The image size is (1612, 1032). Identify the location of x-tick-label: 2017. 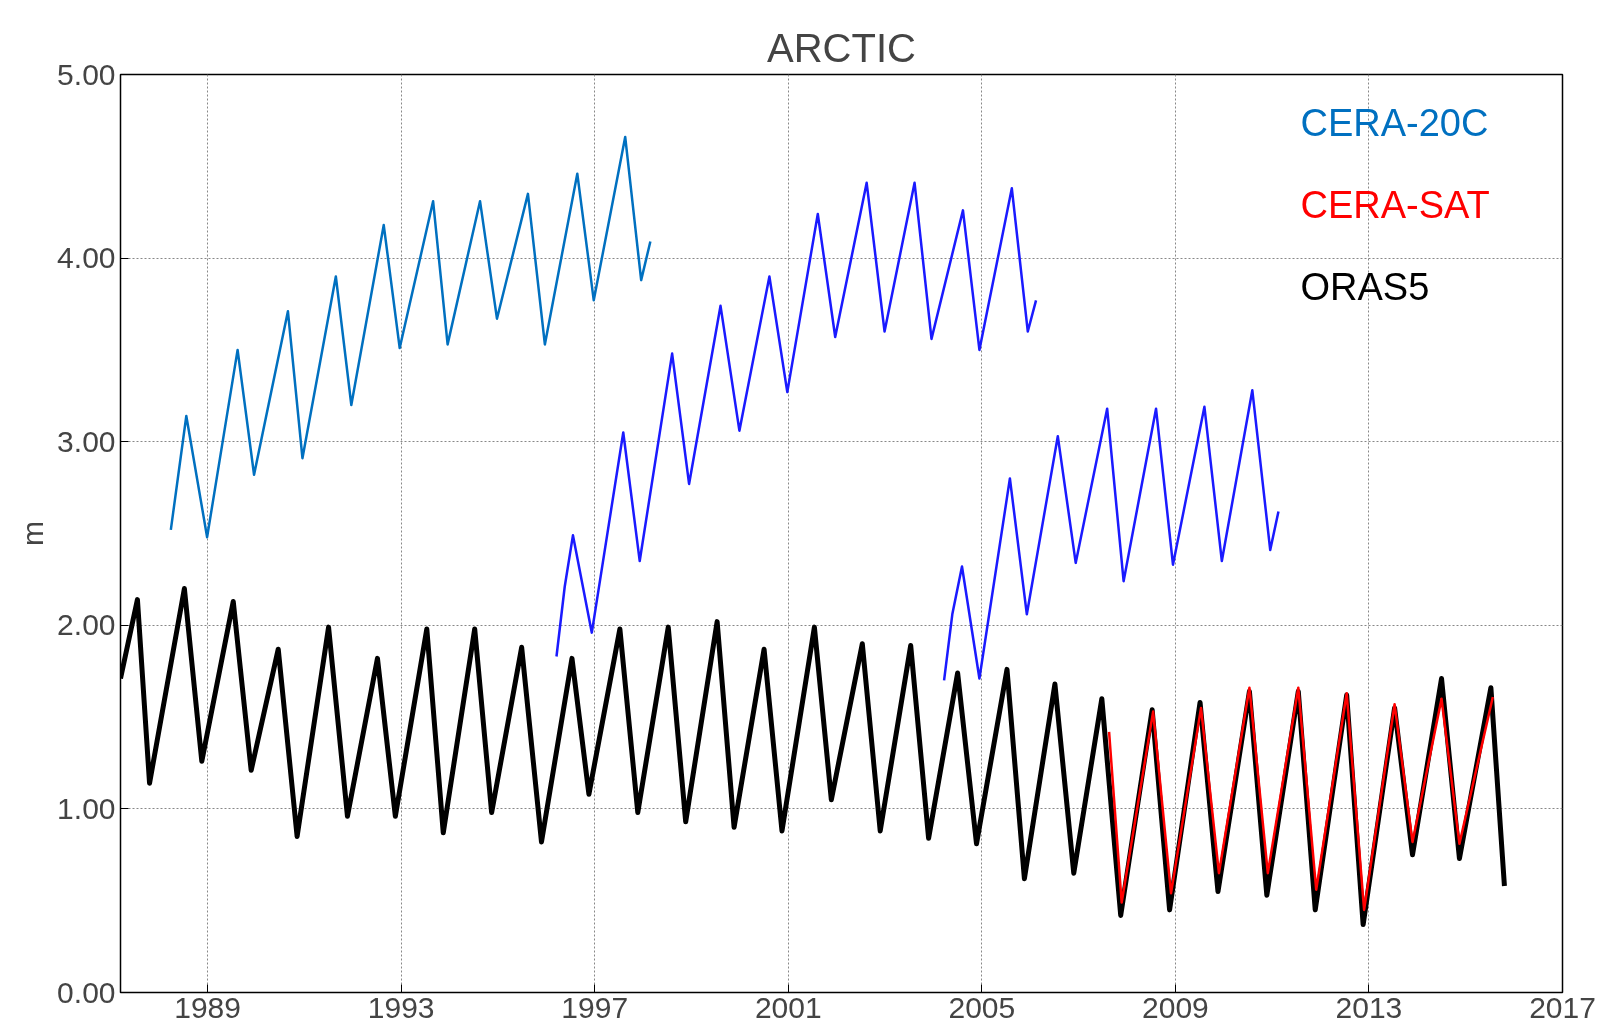
(1562, 1007).